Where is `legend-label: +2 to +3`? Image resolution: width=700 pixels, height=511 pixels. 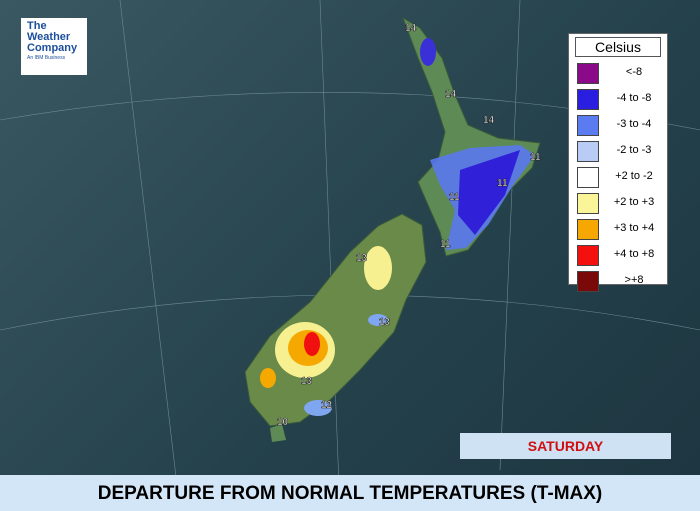
legend-label: +2 to +3 is located at coordinates (634, 202).